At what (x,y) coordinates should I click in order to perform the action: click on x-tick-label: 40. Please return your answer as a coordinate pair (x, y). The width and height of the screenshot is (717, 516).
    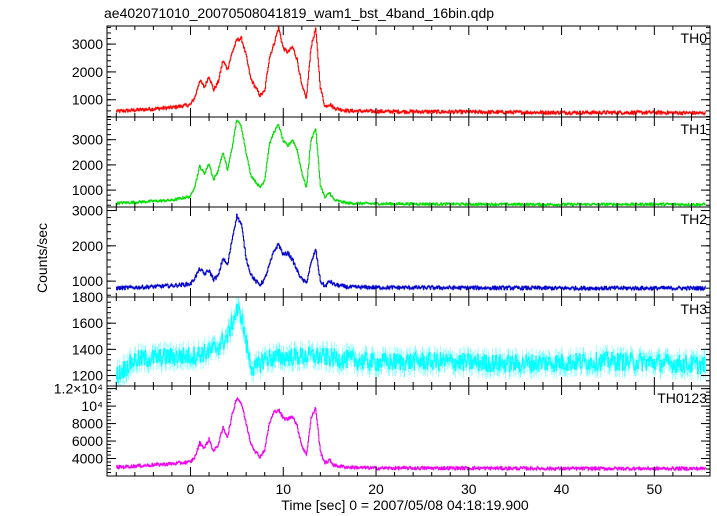
    Looking at the image, I should click on (562, 489).